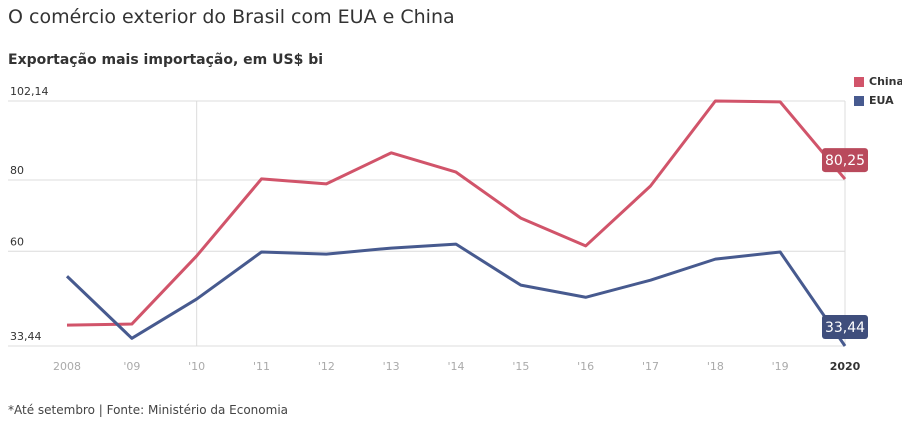  What do you see at coordinates (780, 366) in the screenshot?
I see `x-tick-label: '19` at bounding box center [780, 366].